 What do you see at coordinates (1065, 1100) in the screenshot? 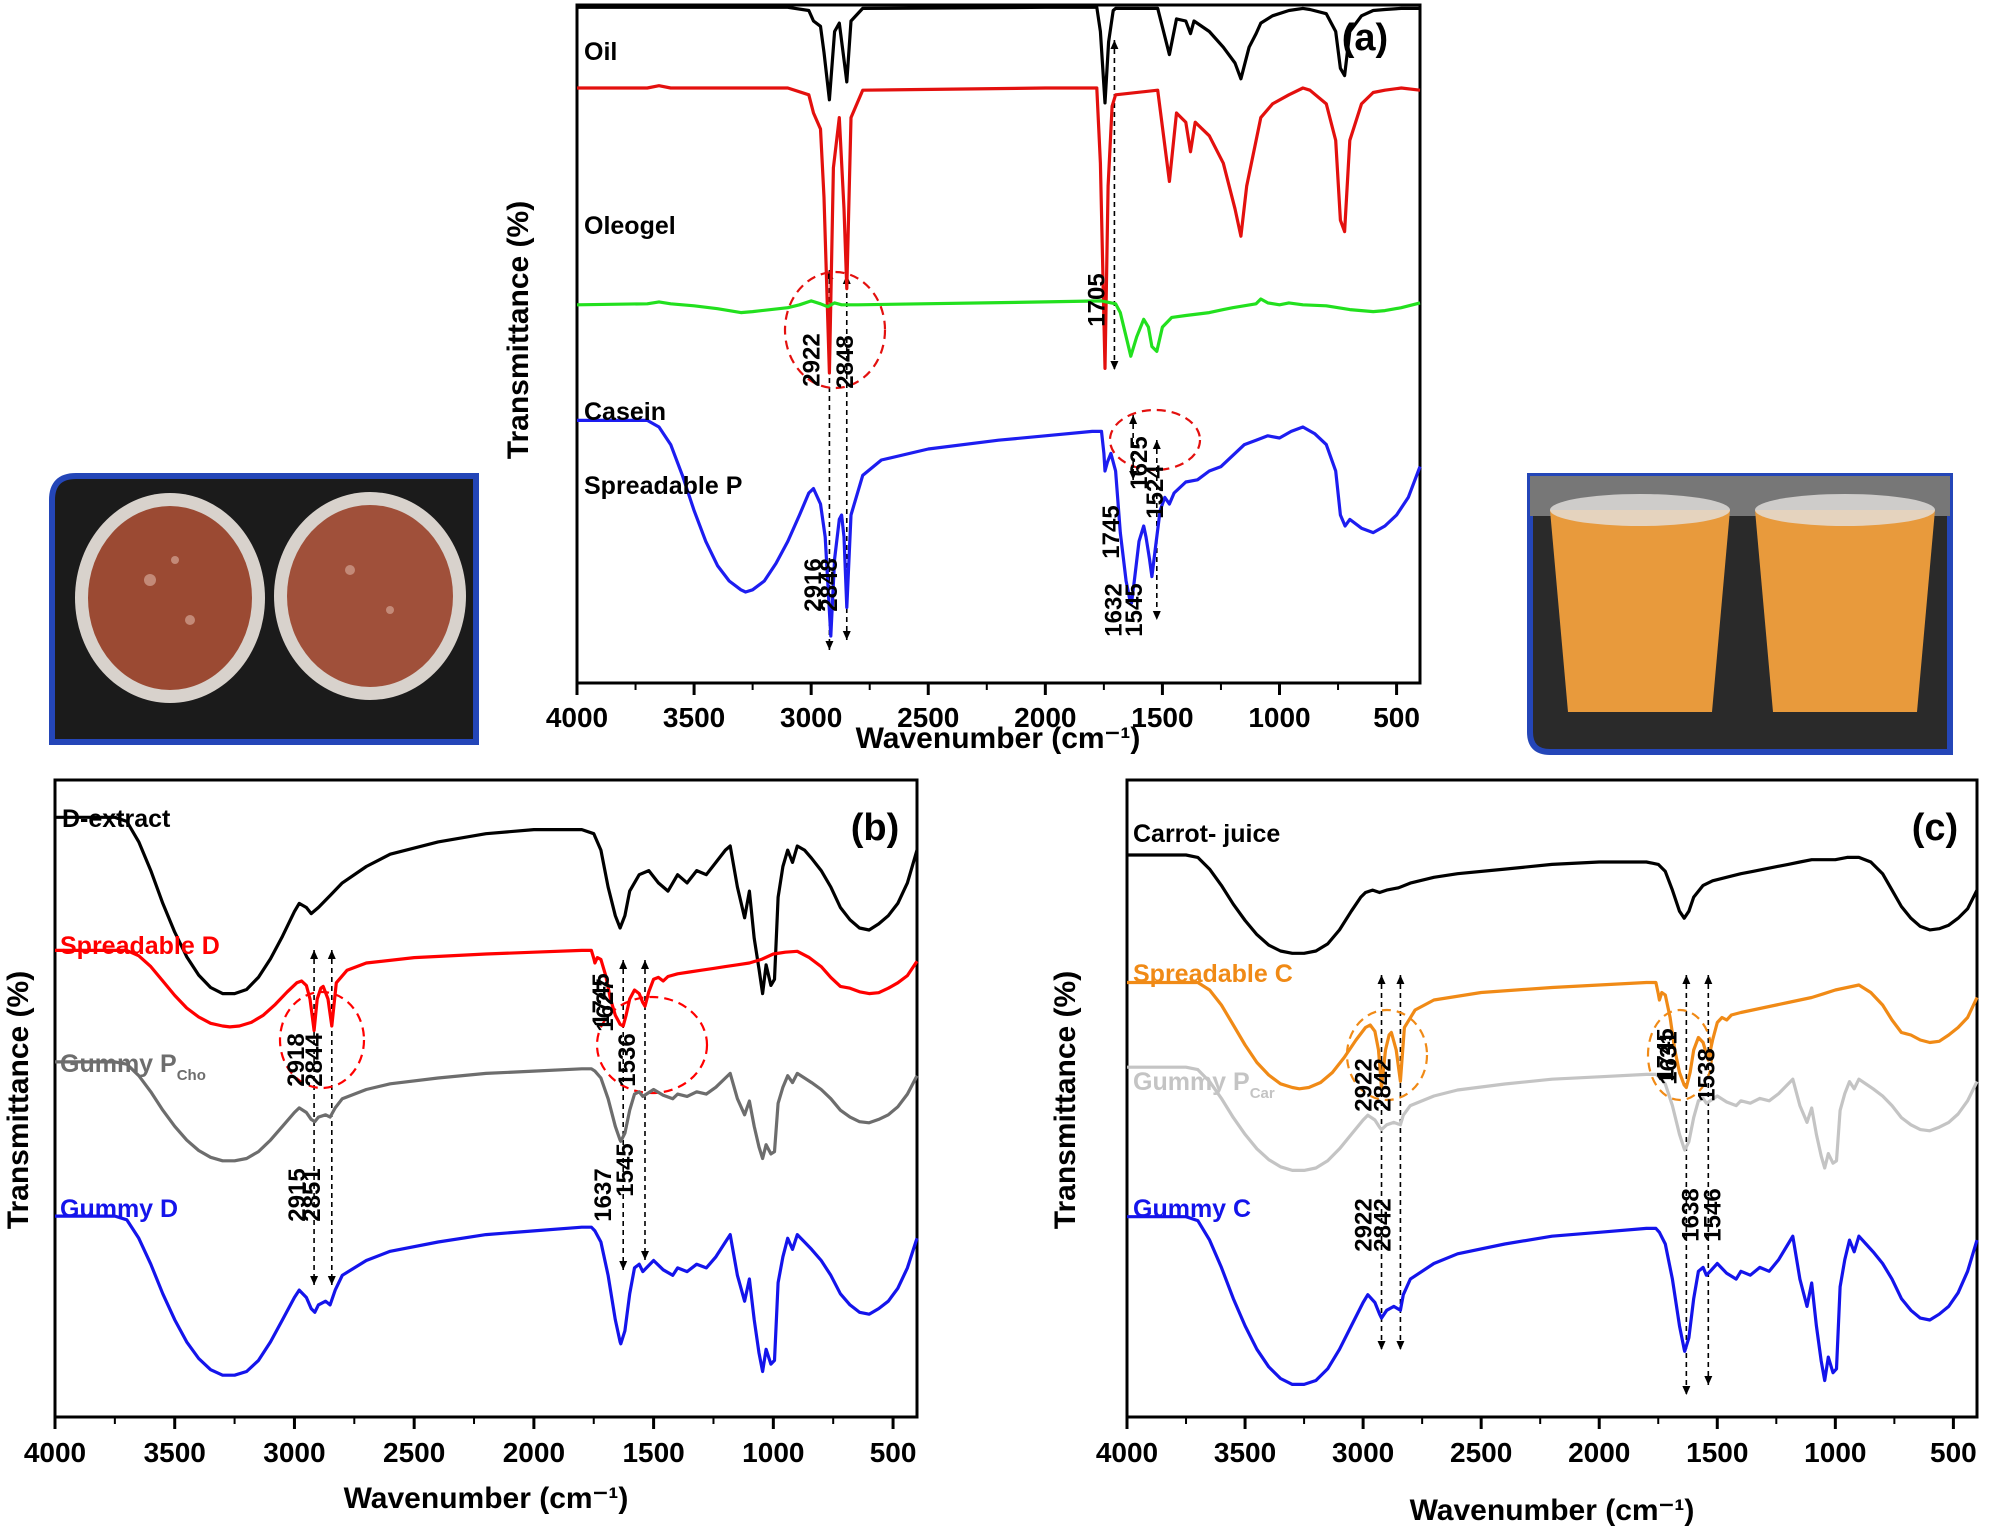
I see `y-axis-title: Transmittance (%)` at bounding box center [1065, 1100].